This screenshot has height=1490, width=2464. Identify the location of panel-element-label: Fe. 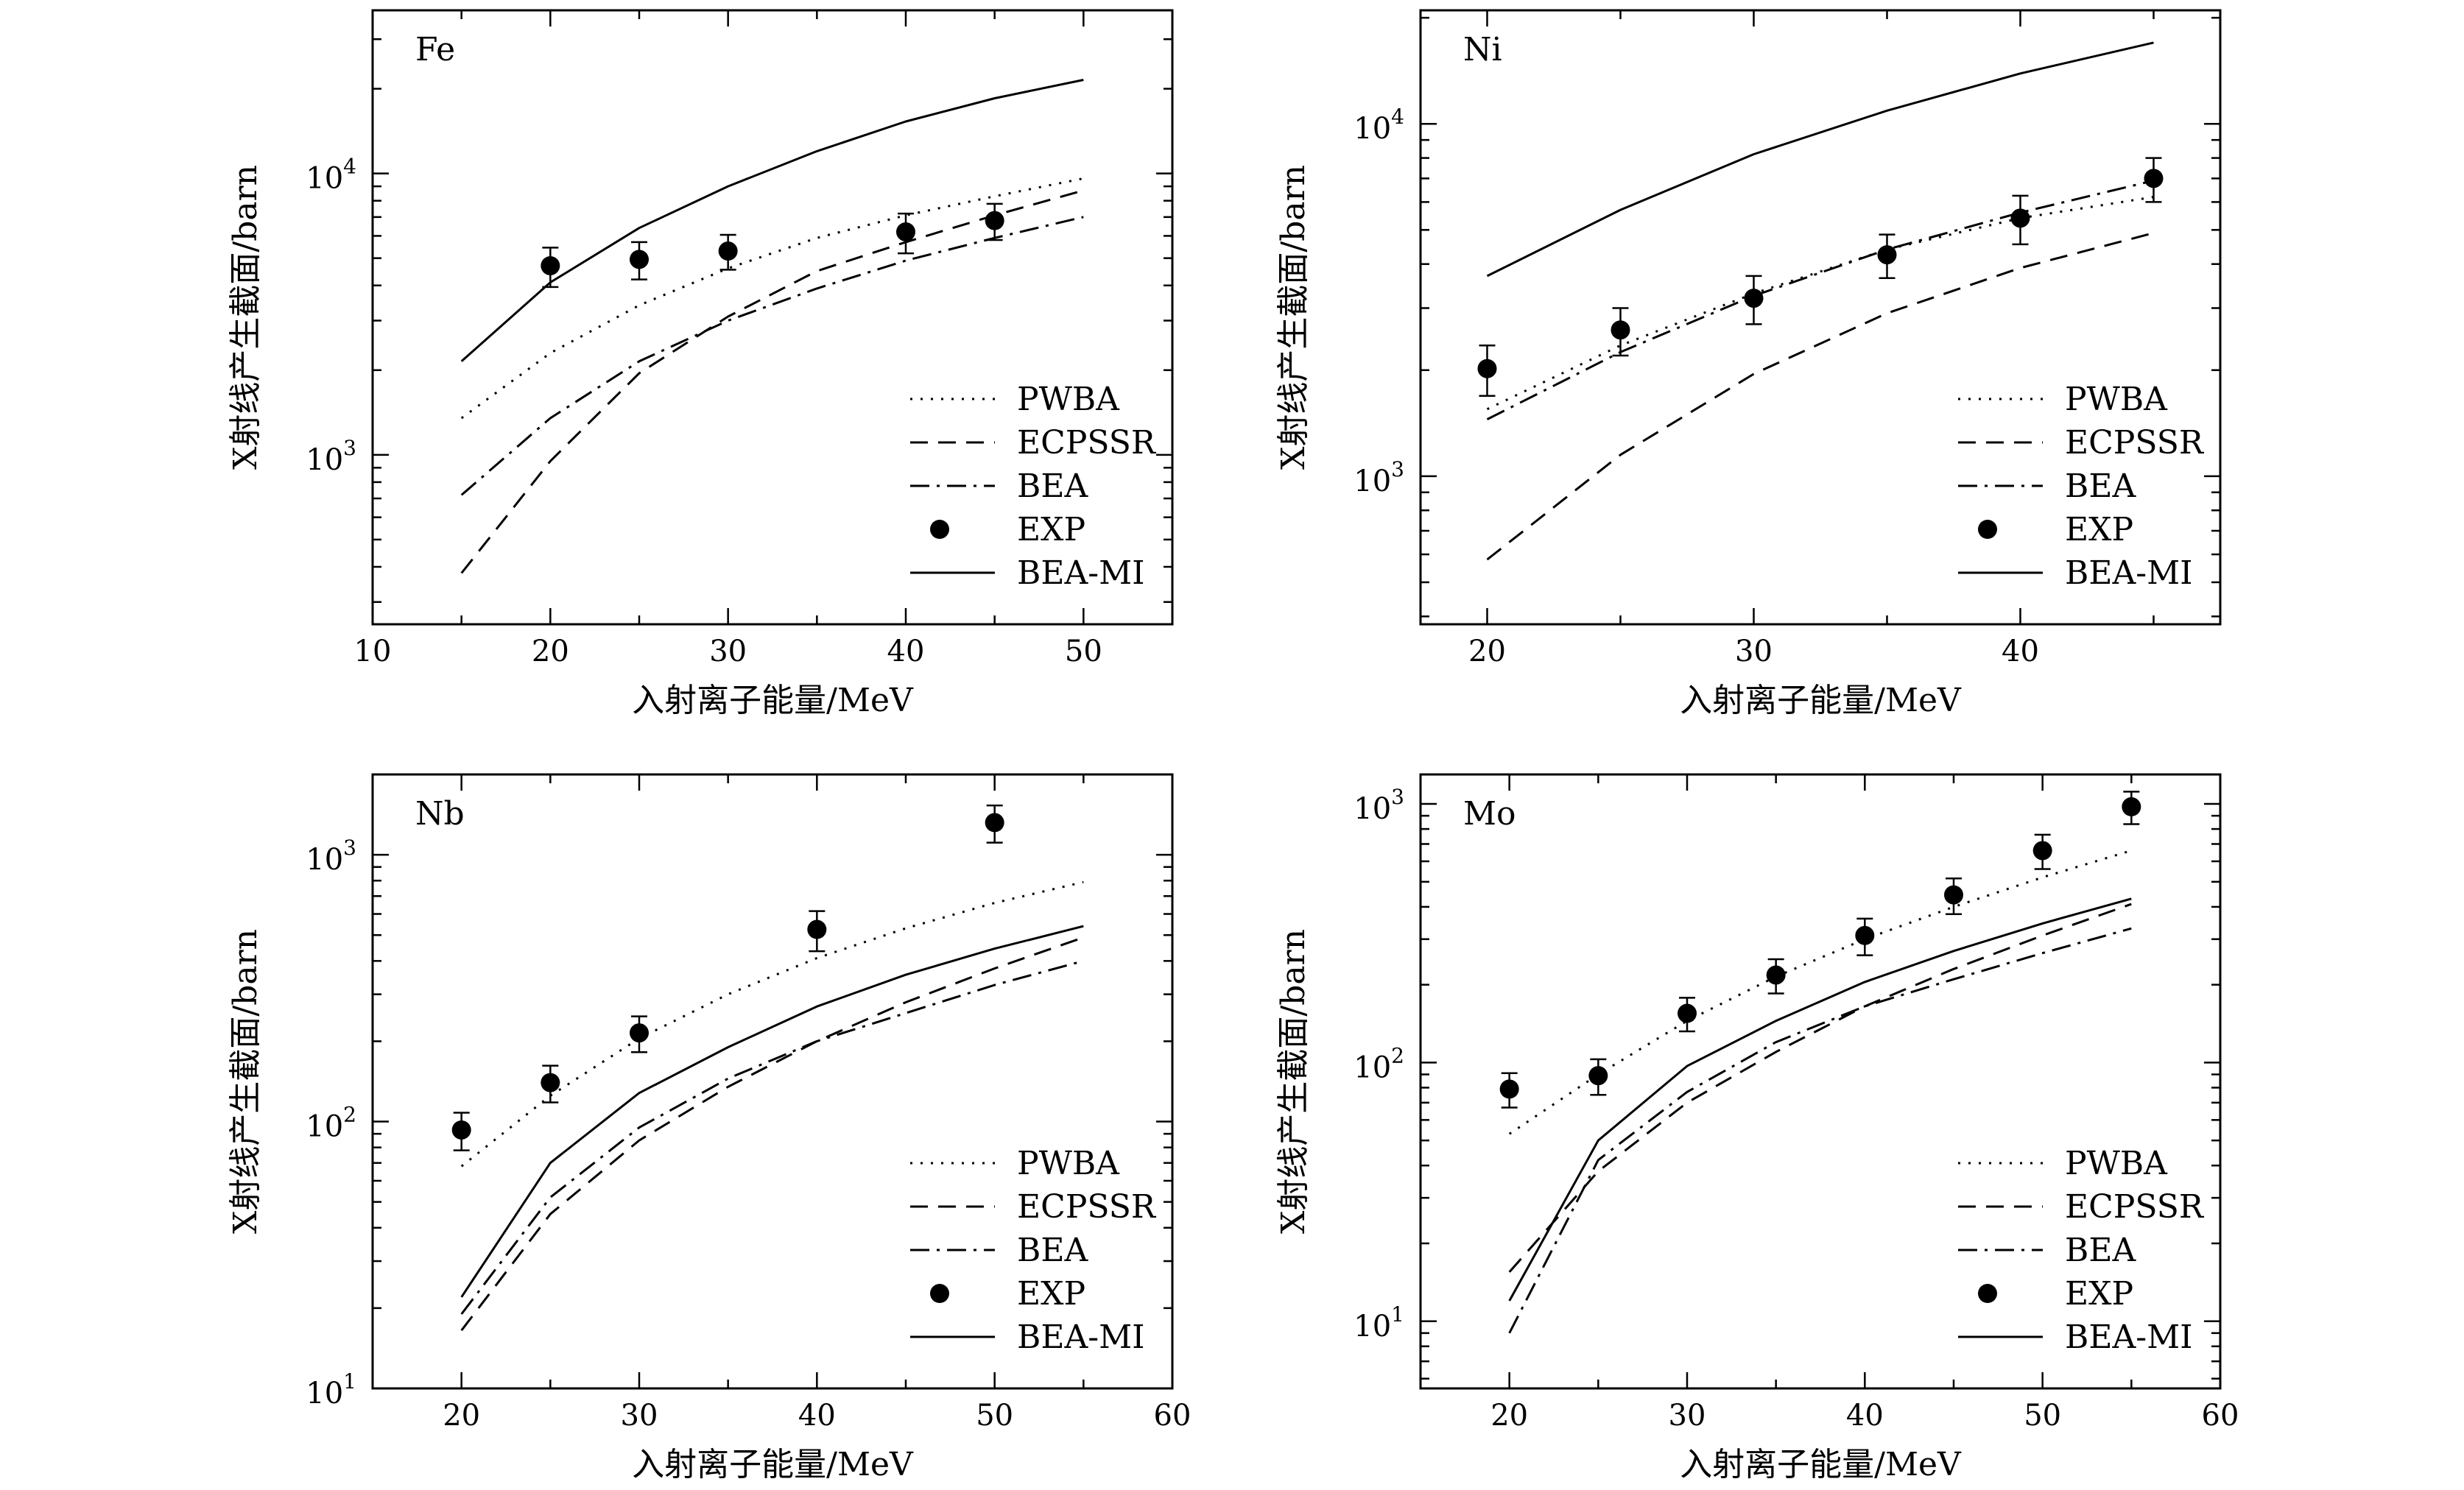
(435, 49).